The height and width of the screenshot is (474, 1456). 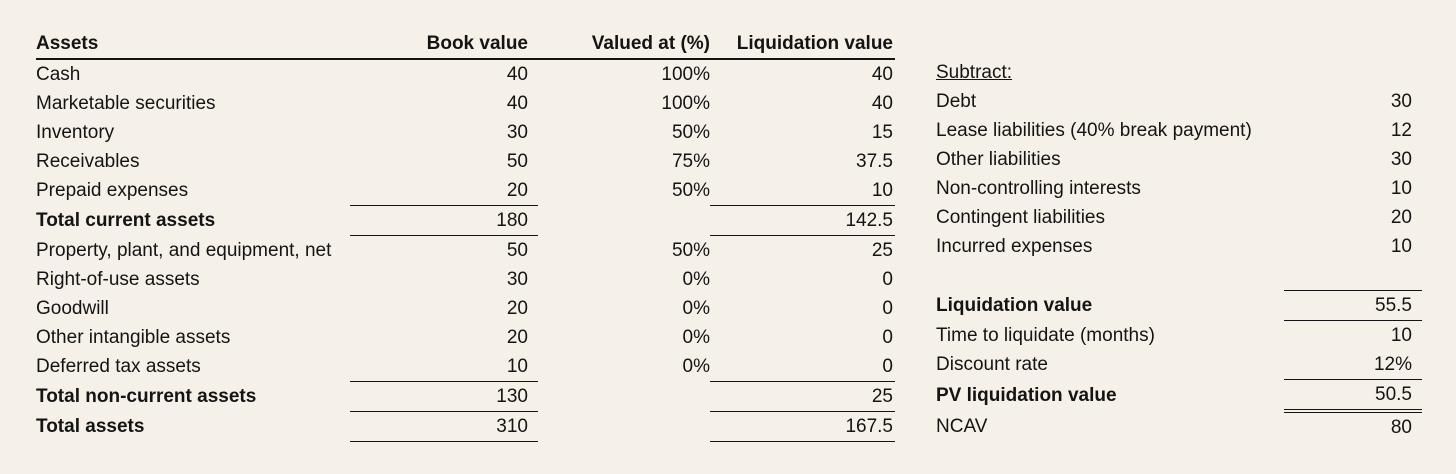 I want to click on row-label: Deferred tax assets, so click(x=118, y=367).